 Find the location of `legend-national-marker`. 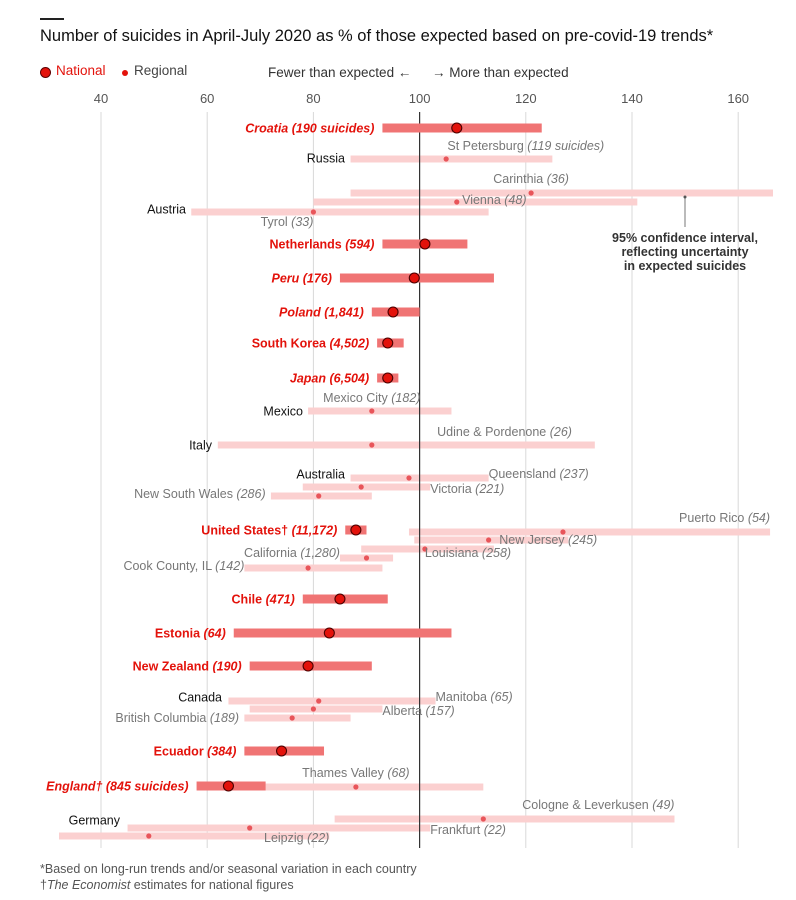

legend-national-marker is located at coordinates (45, 72).